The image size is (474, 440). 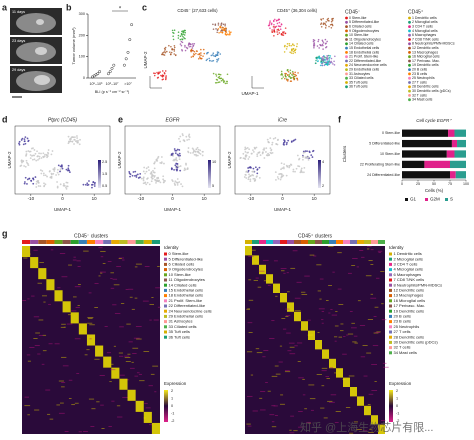 What do you see at coordinates (165, 254) in the screenshot?
I see `legend-swatch` at bounding box center [165, 254].